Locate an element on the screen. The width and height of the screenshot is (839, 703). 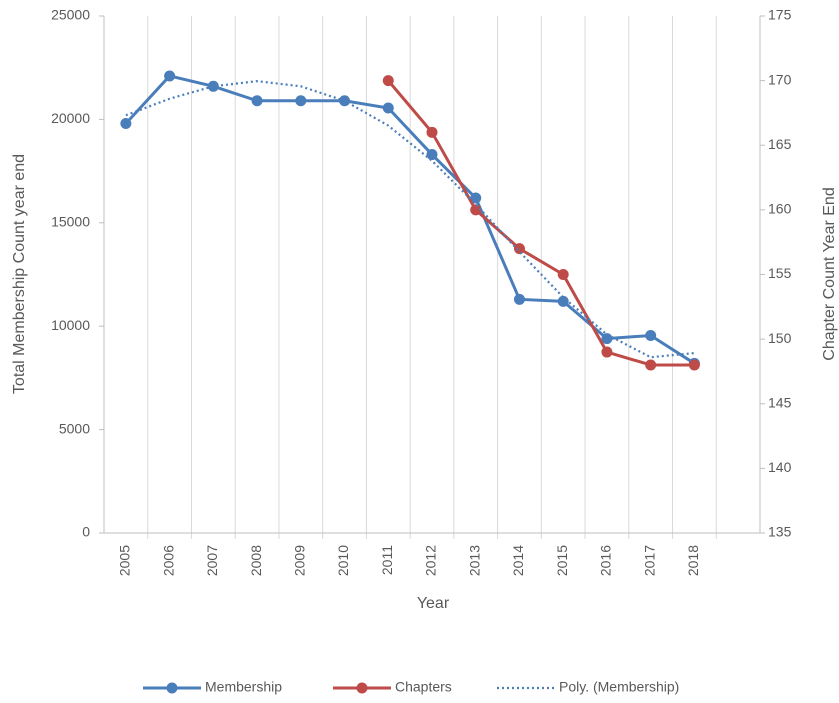
x-tick-label: 2011 is located at coordinates (387, 560).